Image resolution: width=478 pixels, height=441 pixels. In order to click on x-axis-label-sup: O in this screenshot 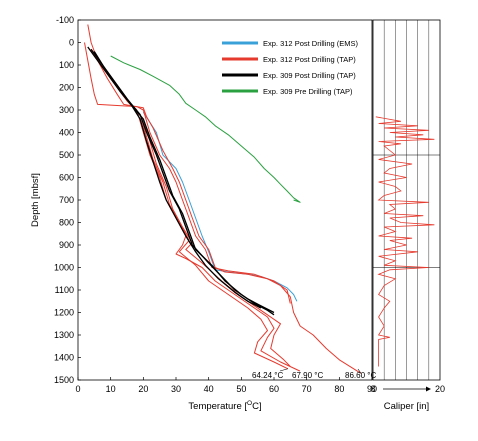, I will do `click(249, 403)`.